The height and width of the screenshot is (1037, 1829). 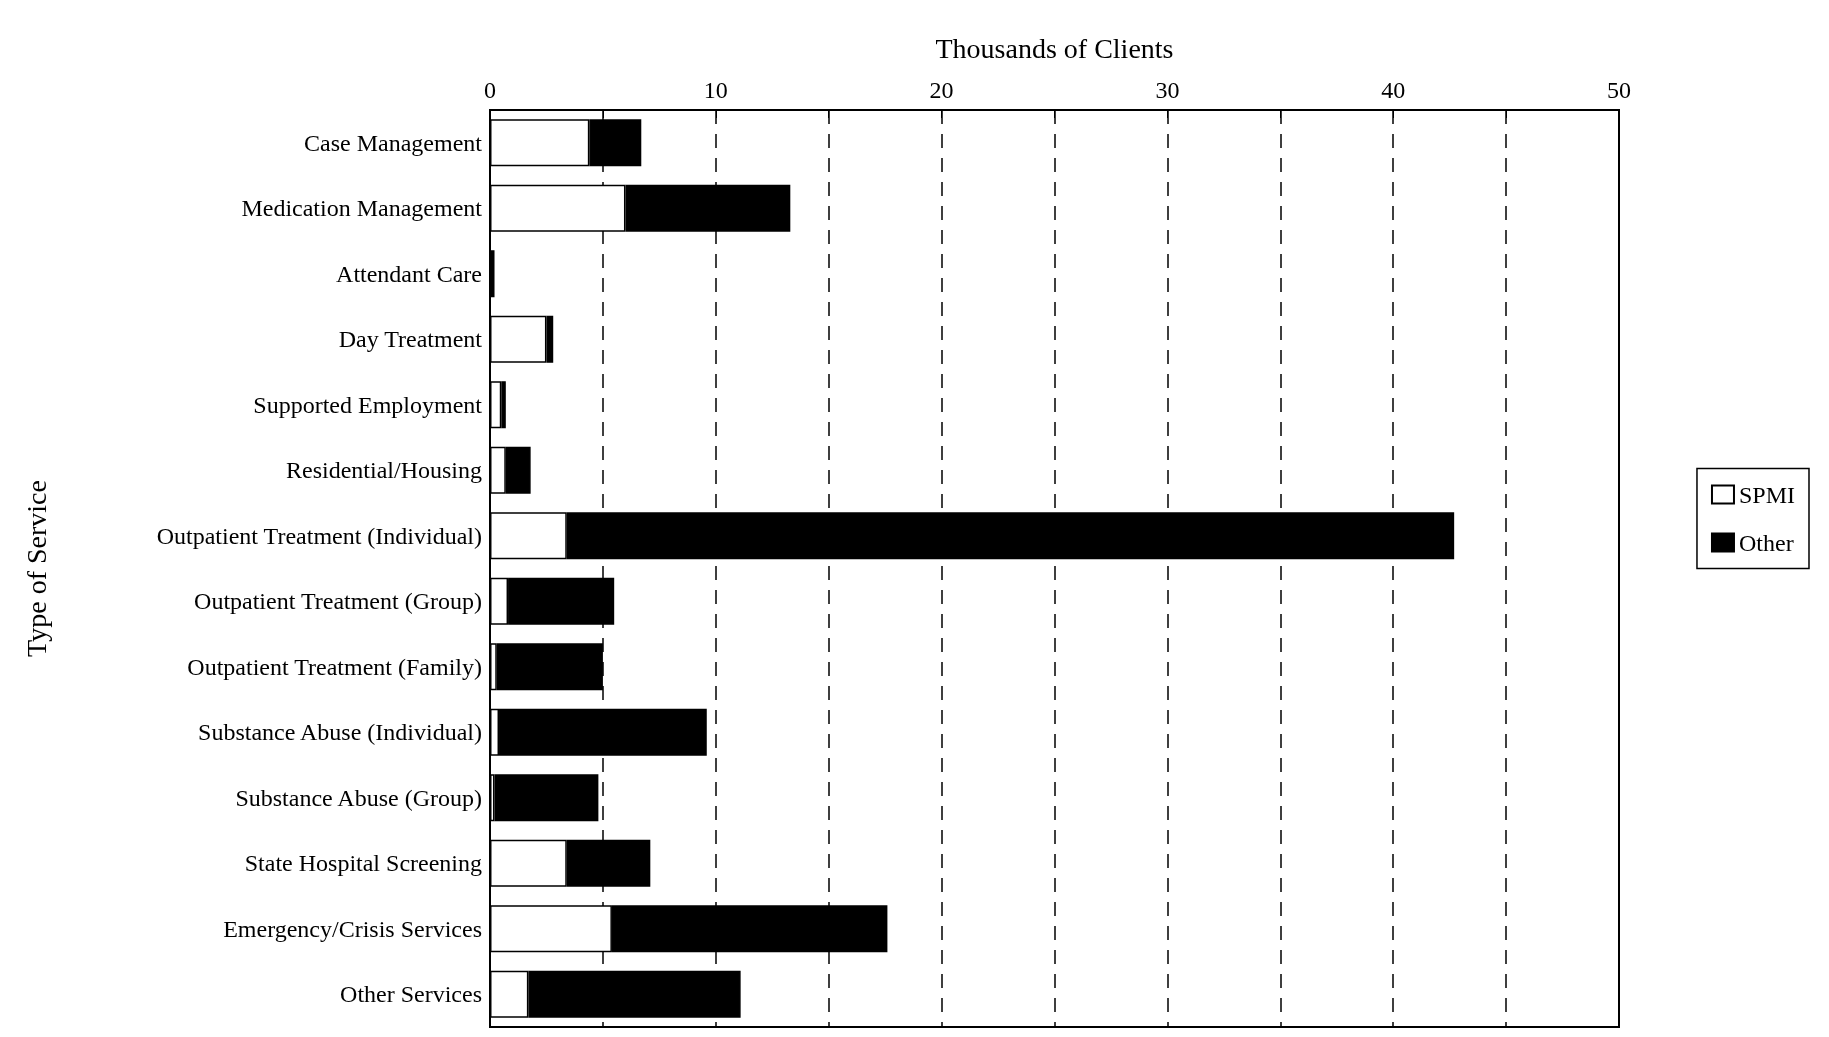 I want to click on legend-label: Other, so click(x=1766, y=542).